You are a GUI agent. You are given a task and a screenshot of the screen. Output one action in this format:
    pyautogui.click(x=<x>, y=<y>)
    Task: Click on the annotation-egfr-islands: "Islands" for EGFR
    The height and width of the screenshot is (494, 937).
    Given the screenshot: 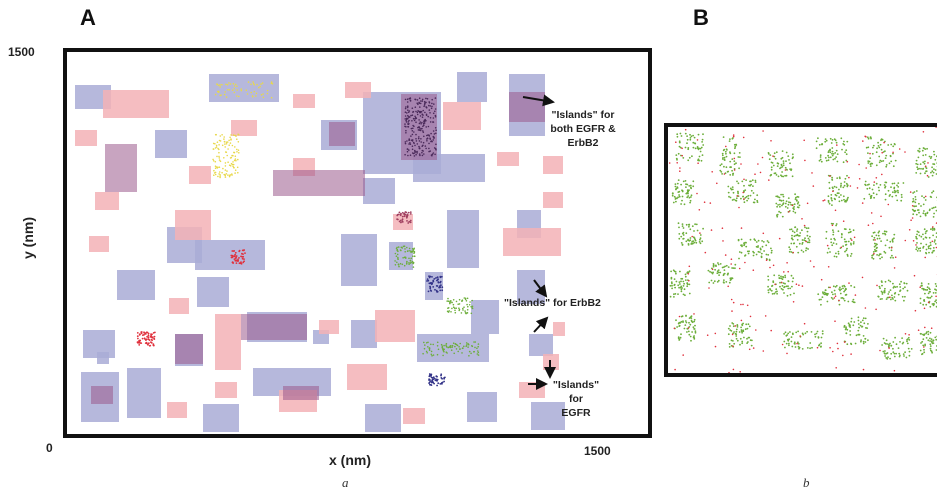 What is the action you would take?
    pyautogui.click(x=576, y=399)
    